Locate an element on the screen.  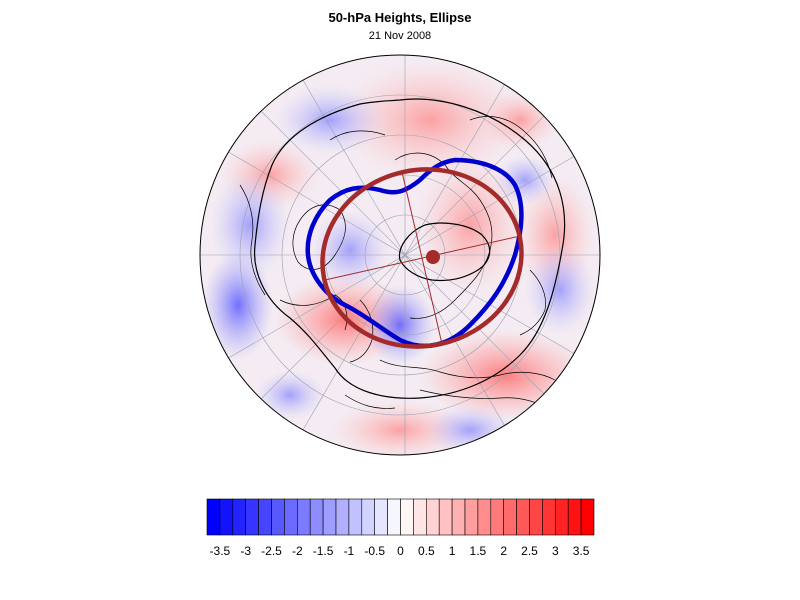
colorbar-tick-label: -0.5 is located at coordinates (374, 551).